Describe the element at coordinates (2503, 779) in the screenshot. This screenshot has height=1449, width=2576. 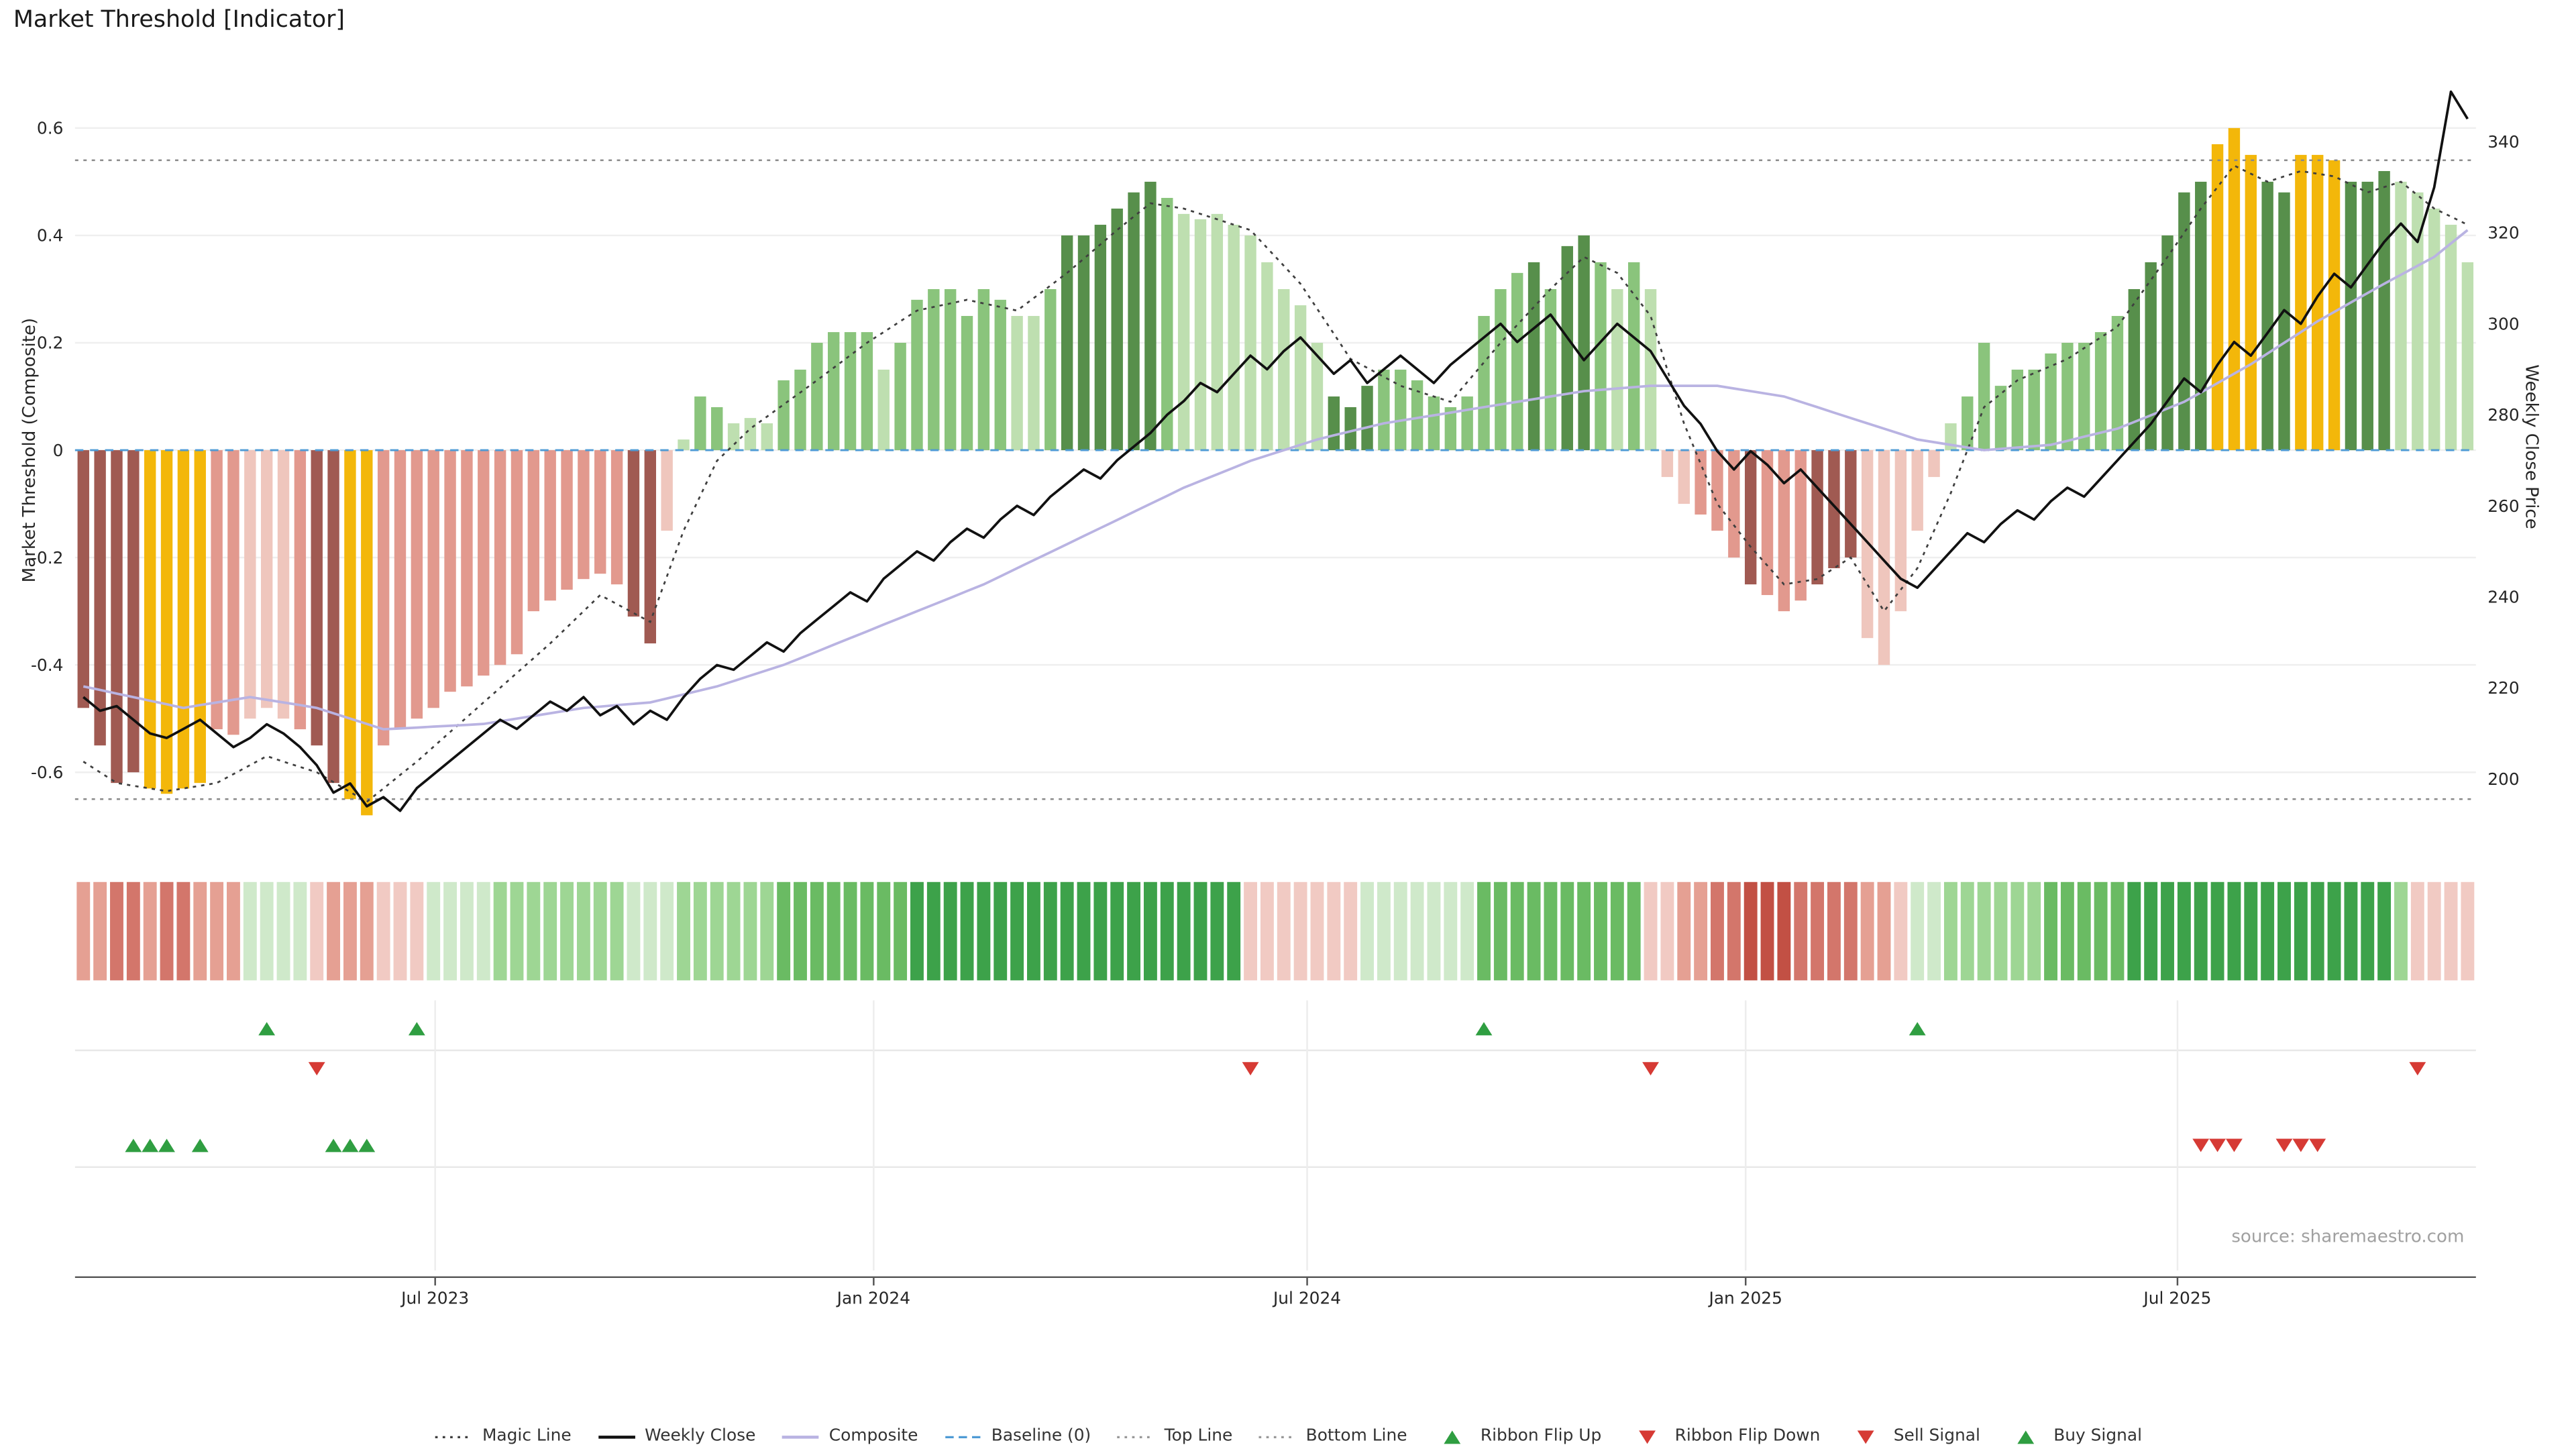
I see `price-axis-tick-label: 200` at that location.